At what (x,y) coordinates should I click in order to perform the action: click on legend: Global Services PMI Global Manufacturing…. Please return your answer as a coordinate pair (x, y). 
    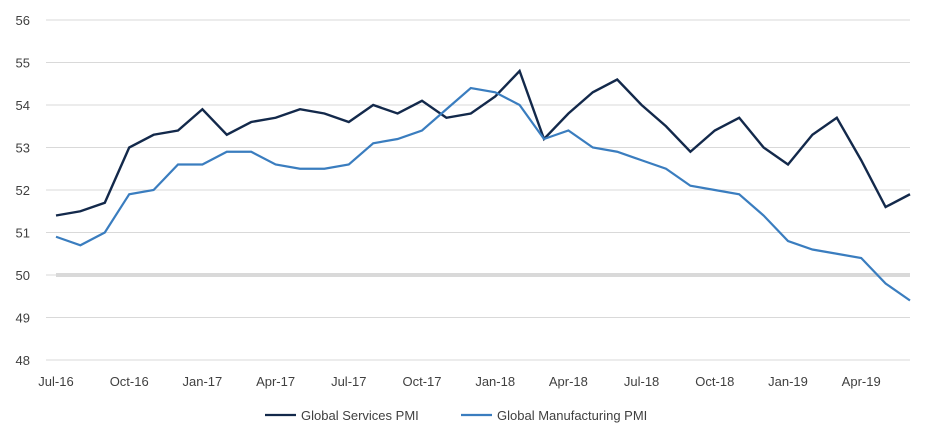
    Looking at the image, I should click on (456, 415).